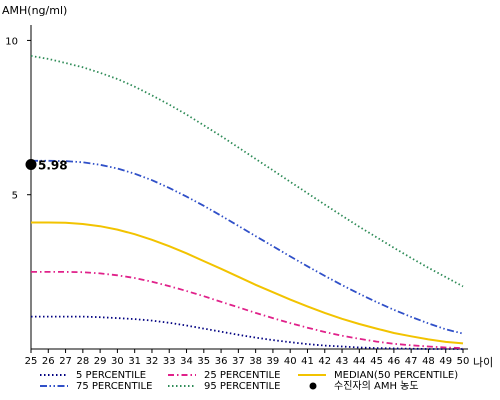  I want to click on patient-amh-value-label: 5.98, so click(53, 165).